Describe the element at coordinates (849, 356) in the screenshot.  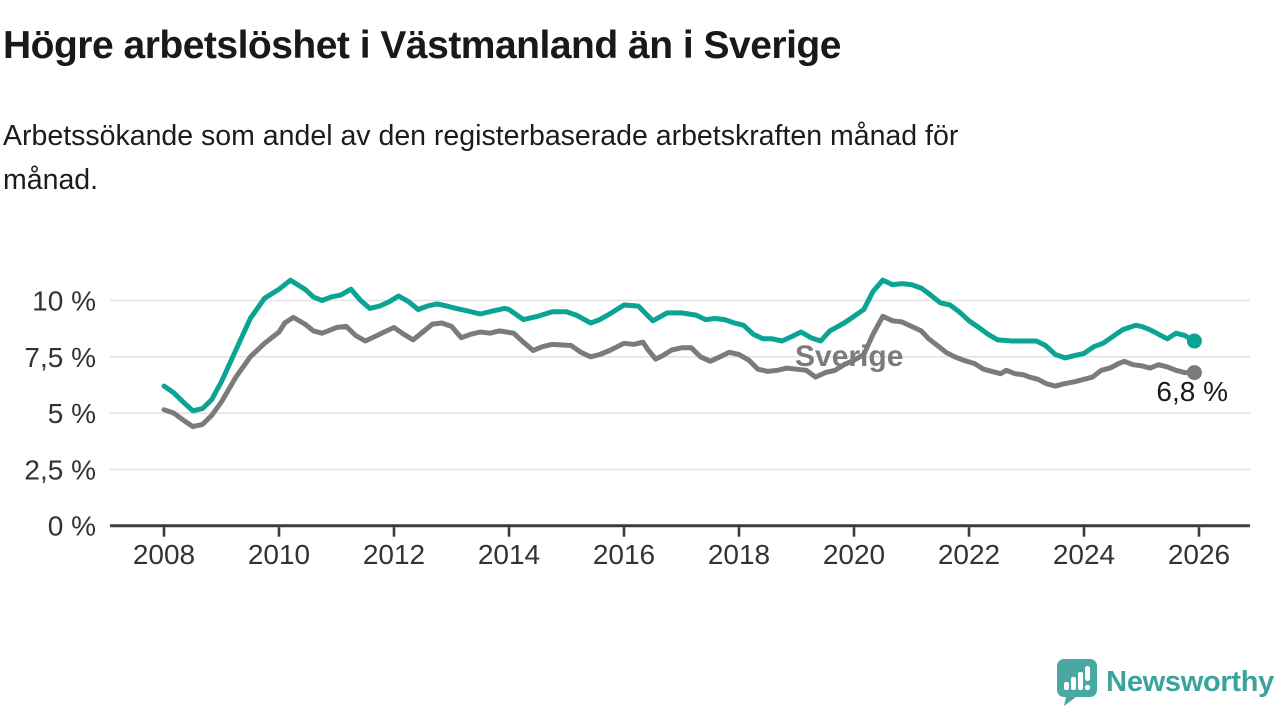
I see `series-label-sverige: Sverige` at that location.